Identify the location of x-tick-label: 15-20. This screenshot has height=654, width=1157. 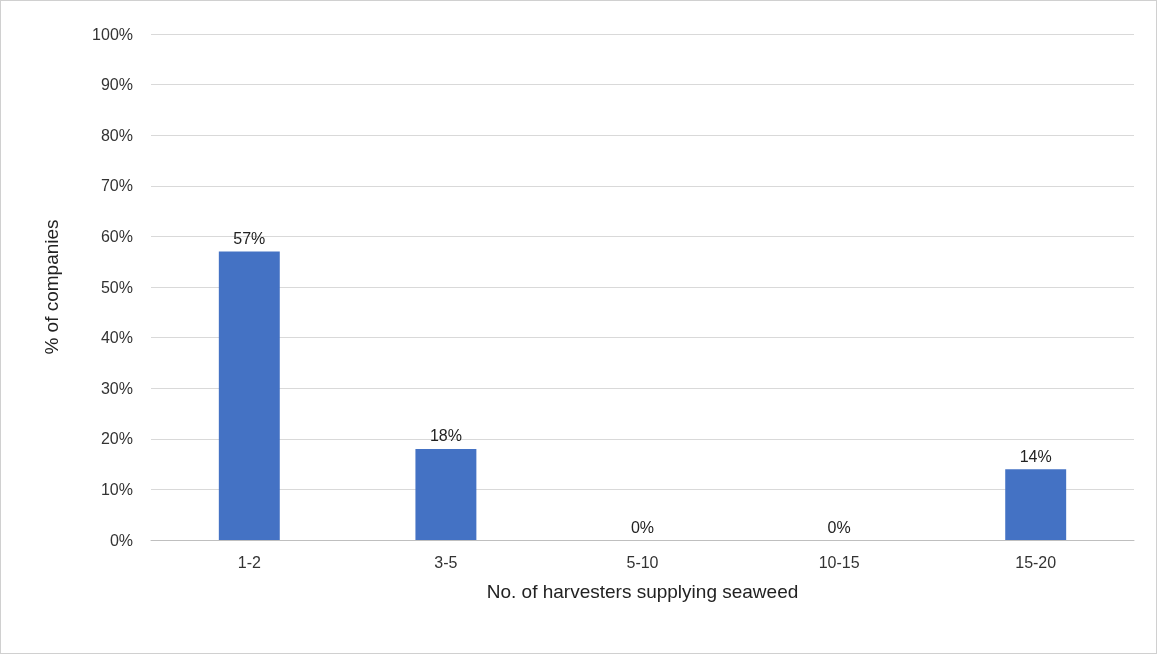
(1036, 562).